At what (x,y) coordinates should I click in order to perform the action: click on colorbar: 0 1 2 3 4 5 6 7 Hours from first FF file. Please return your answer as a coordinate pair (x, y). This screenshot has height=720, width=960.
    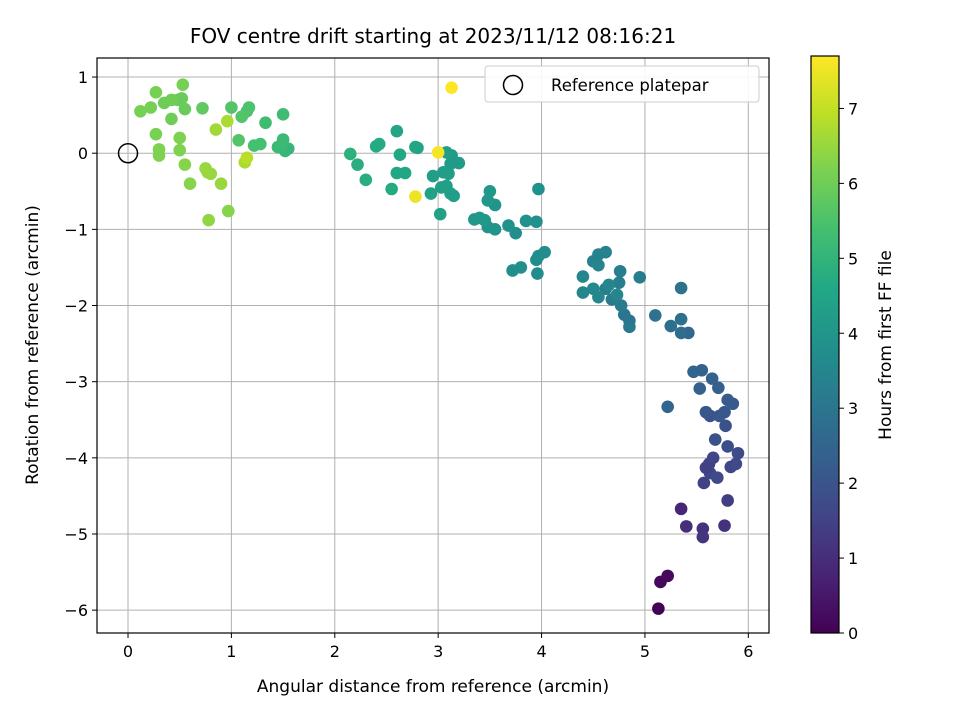
    Looking at the image, I should click on (853, 349).